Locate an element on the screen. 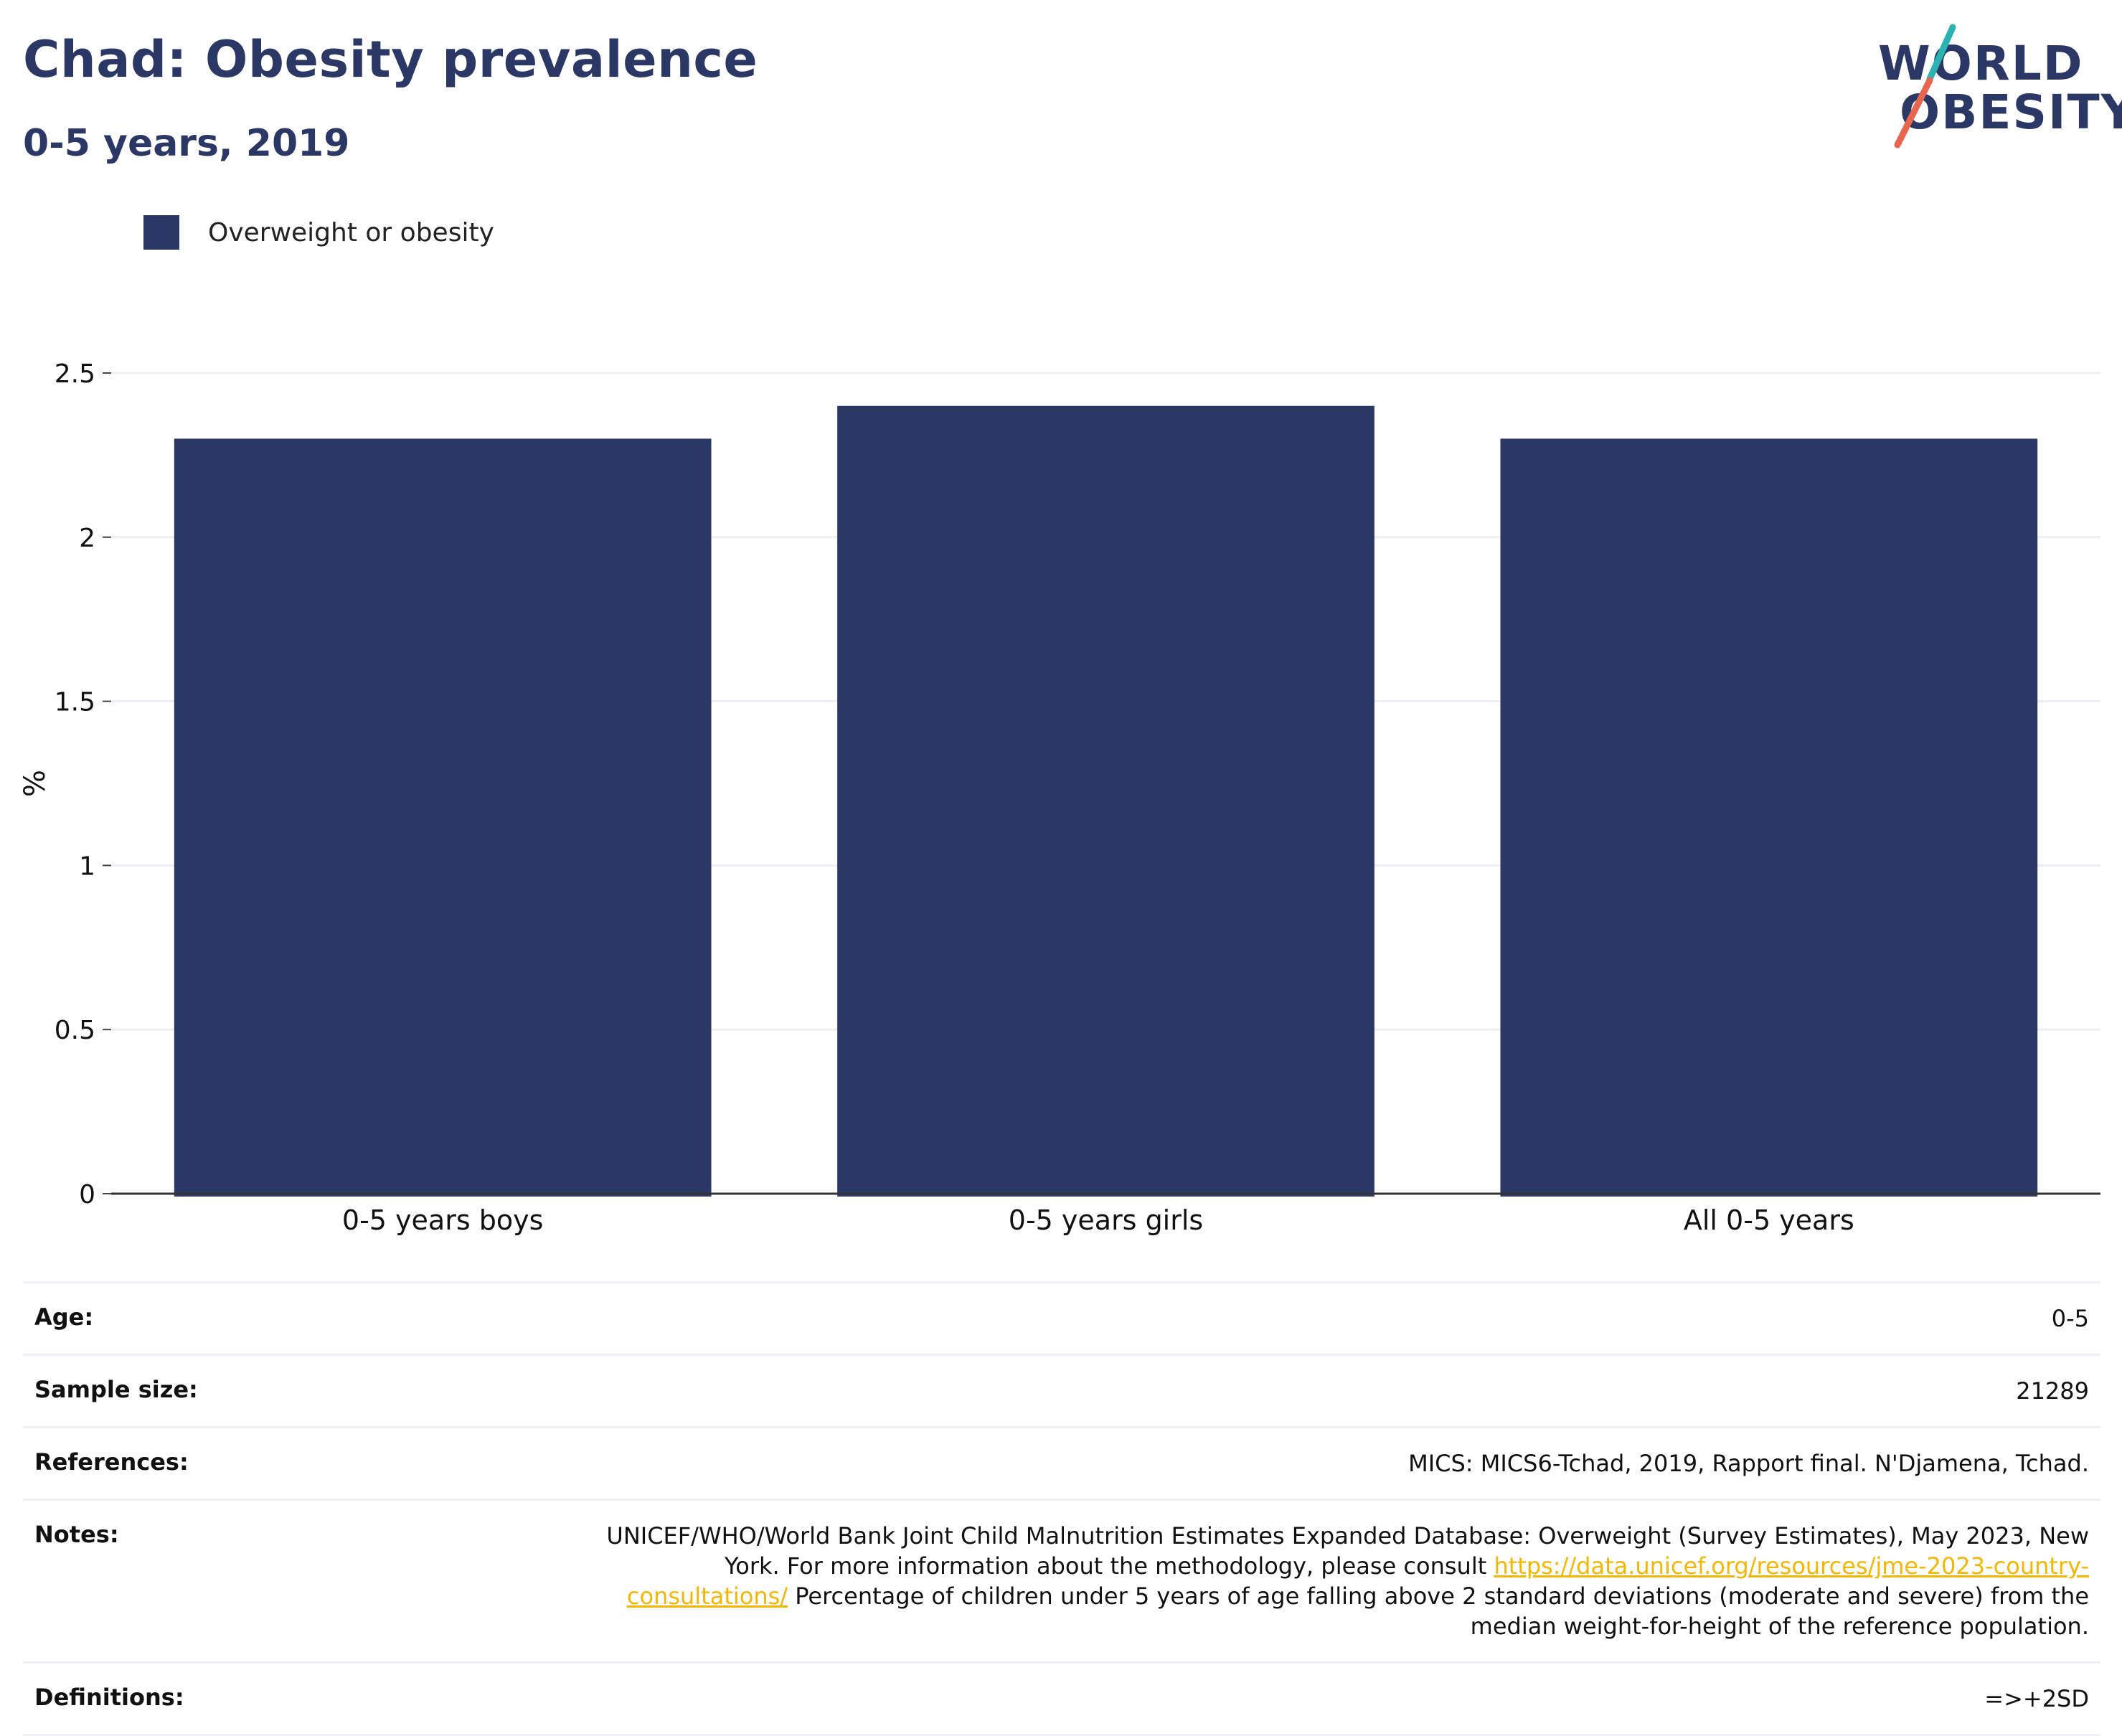  y-tick-label: 0.5 is located at coordinates (75, 1030).